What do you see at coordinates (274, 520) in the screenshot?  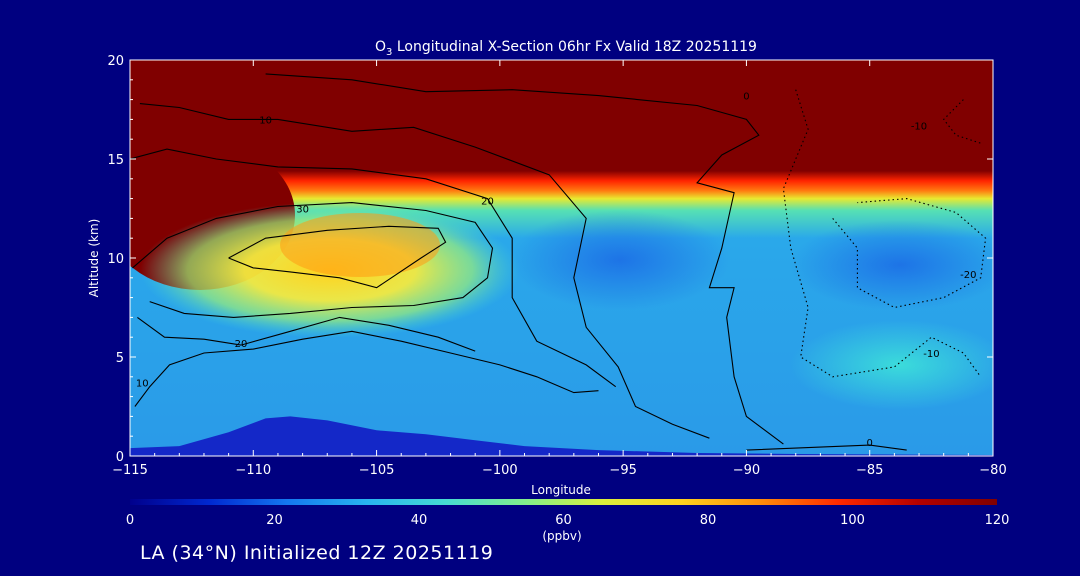 I see `colorbar-tick-label: 20` at bounding box center [274, 520].